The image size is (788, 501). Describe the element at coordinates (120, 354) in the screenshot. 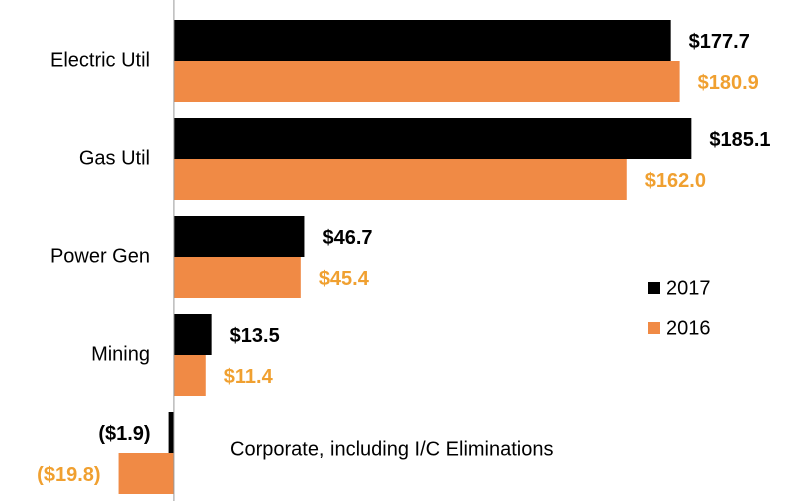

I see `category-label: Mining` at that location.